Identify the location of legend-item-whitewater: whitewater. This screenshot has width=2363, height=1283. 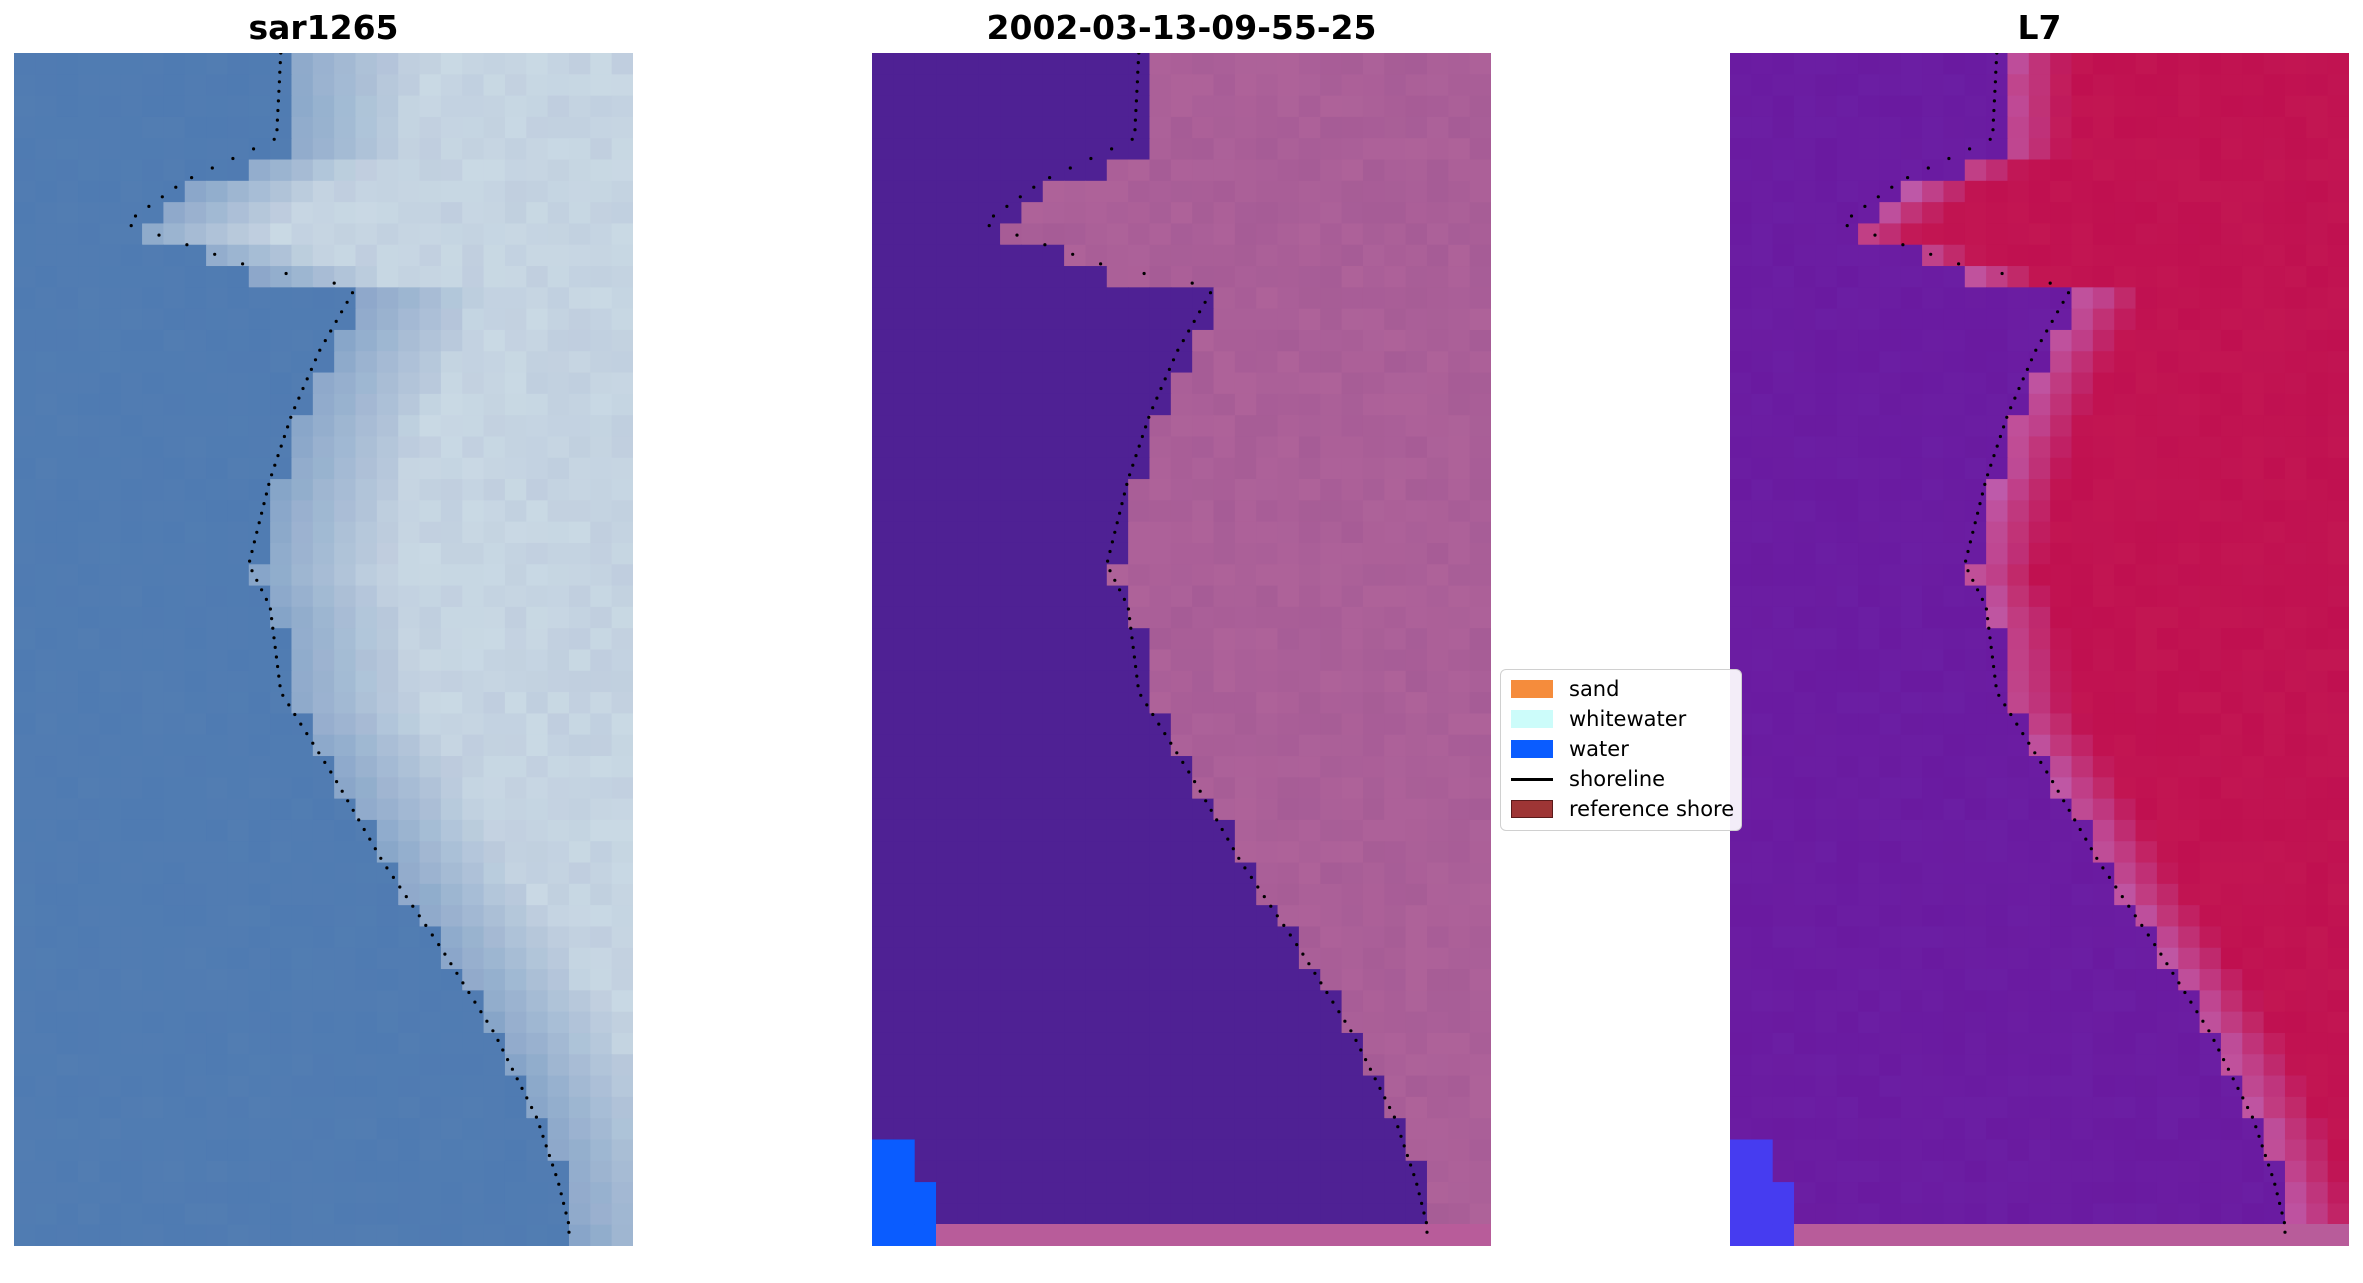
(1593, 719).